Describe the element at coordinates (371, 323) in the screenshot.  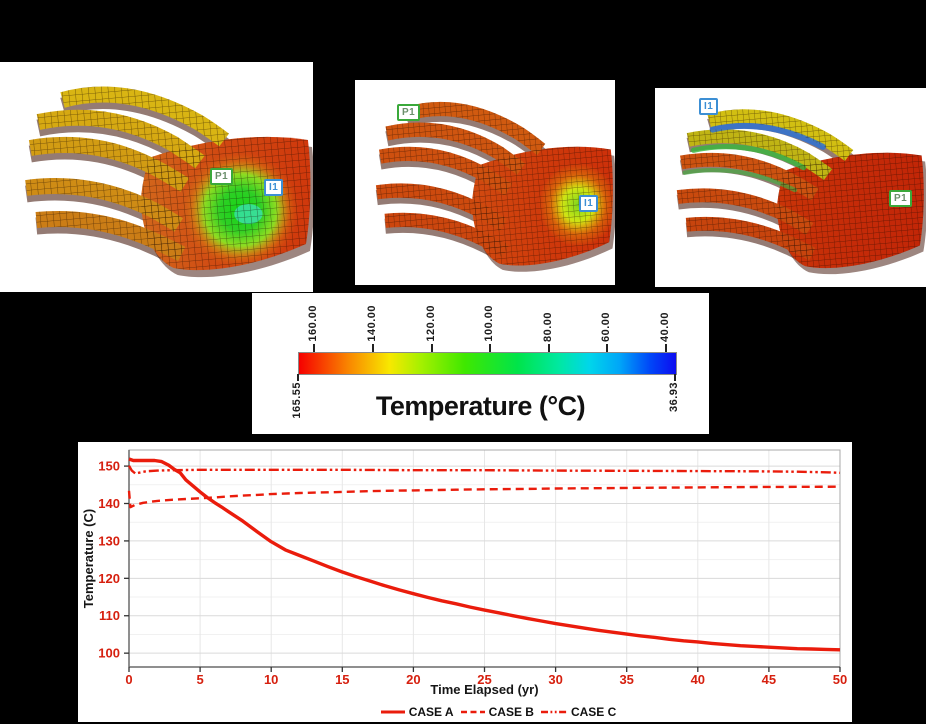
I see `colorbar-tick-label: 140.00` at that location.